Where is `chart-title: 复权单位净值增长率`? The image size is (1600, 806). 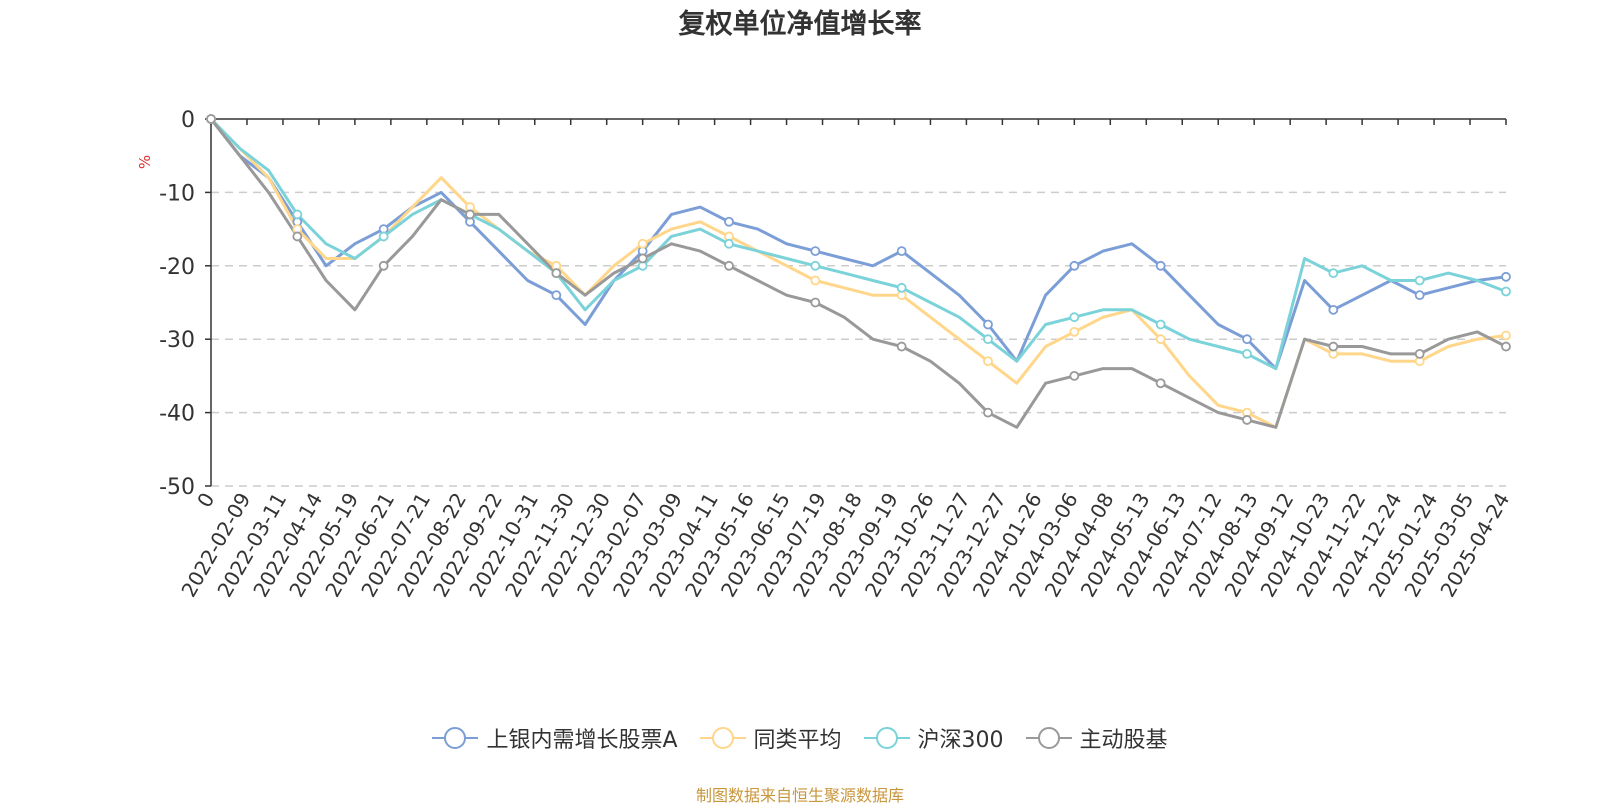
chart-title: 复权单位净值增长率 is located at coordinates (800, 24).